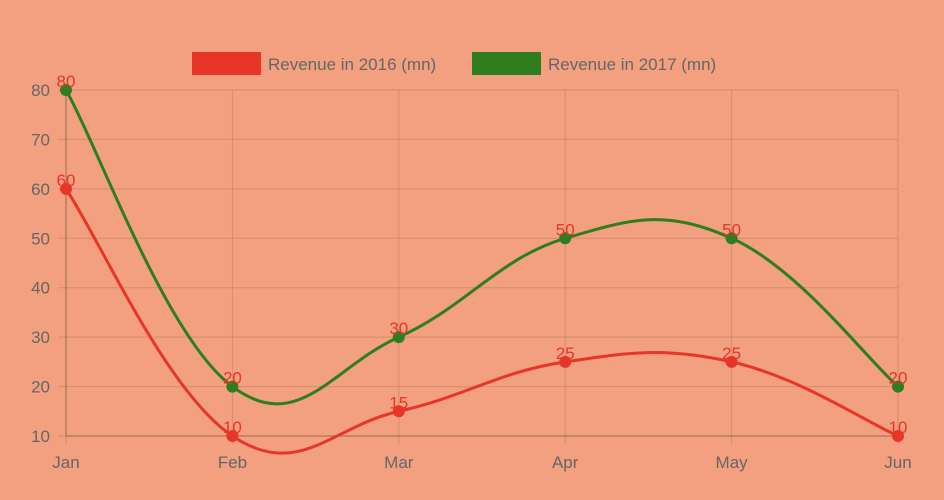 The image size is (944, 500). Describe the element at coordinates (454, 63) in the screenshot. I see `legend: Revenue in 2016 (mn) Revenue in 2017 (mn)` at that location.